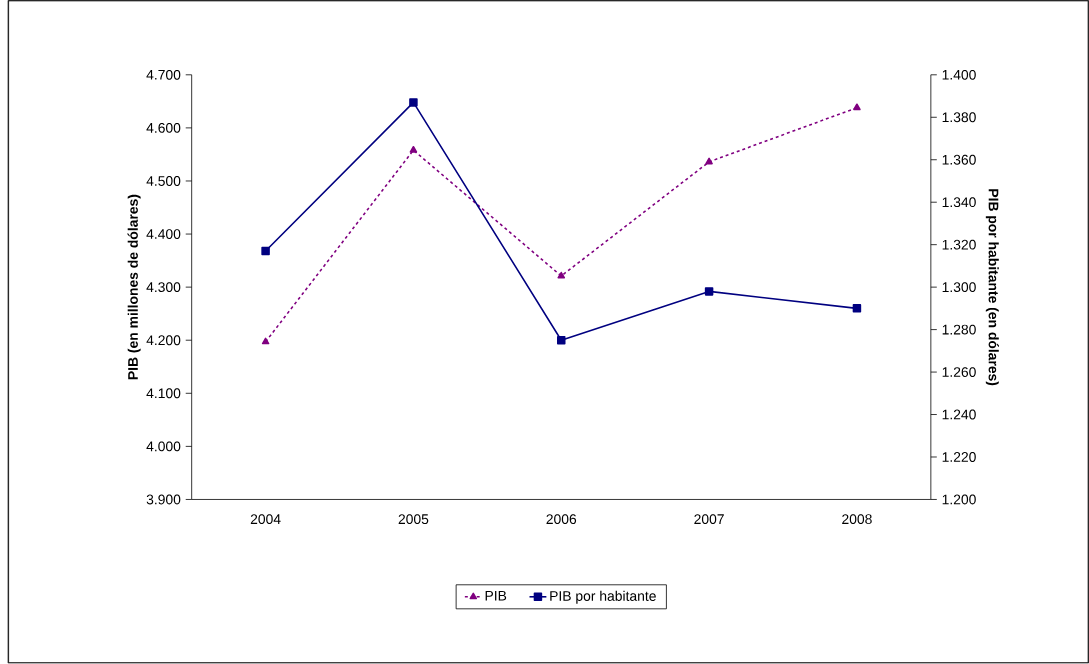  I want to click on y2-tick-label: 1.300, so click(959, 287).